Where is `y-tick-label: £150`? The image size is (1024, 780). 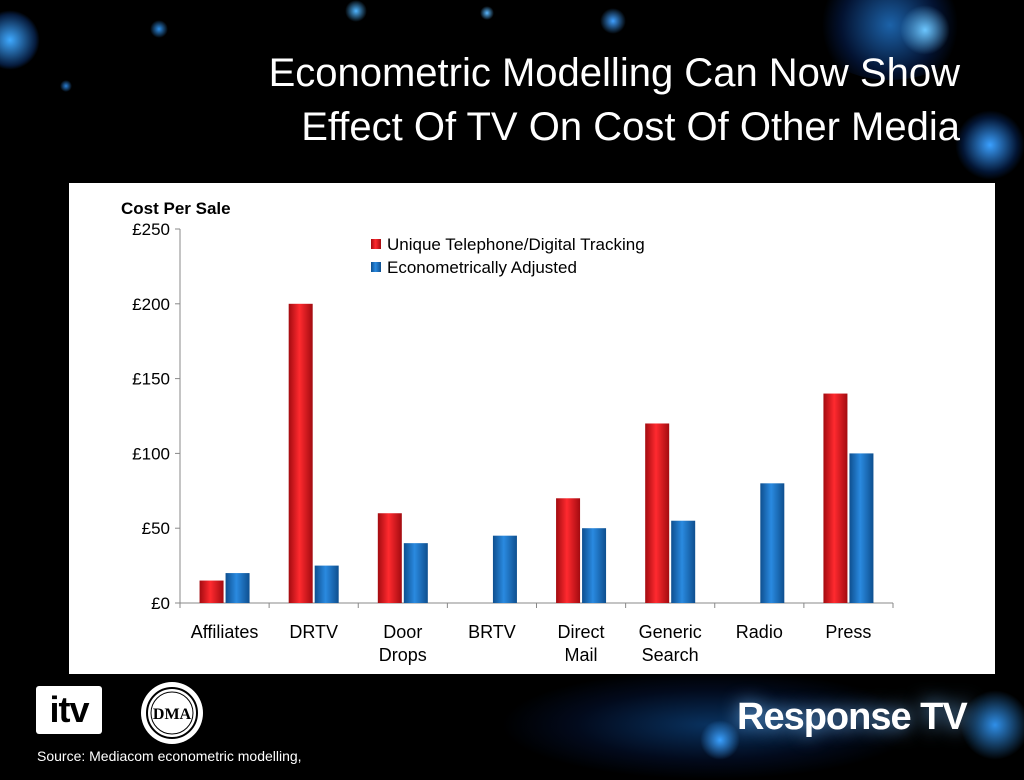
y-tick-label: £150 is located at coordinates (151, 379).